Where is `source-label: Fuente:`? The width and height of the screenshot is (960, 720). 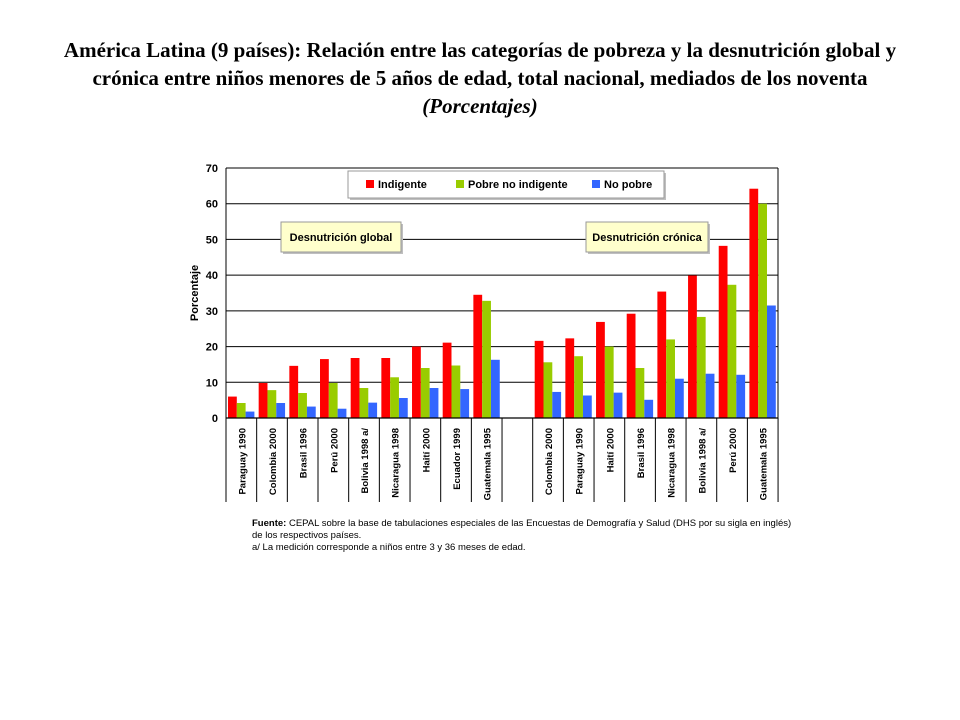 source-label: Fuente: is located at coordinates (269, 523).